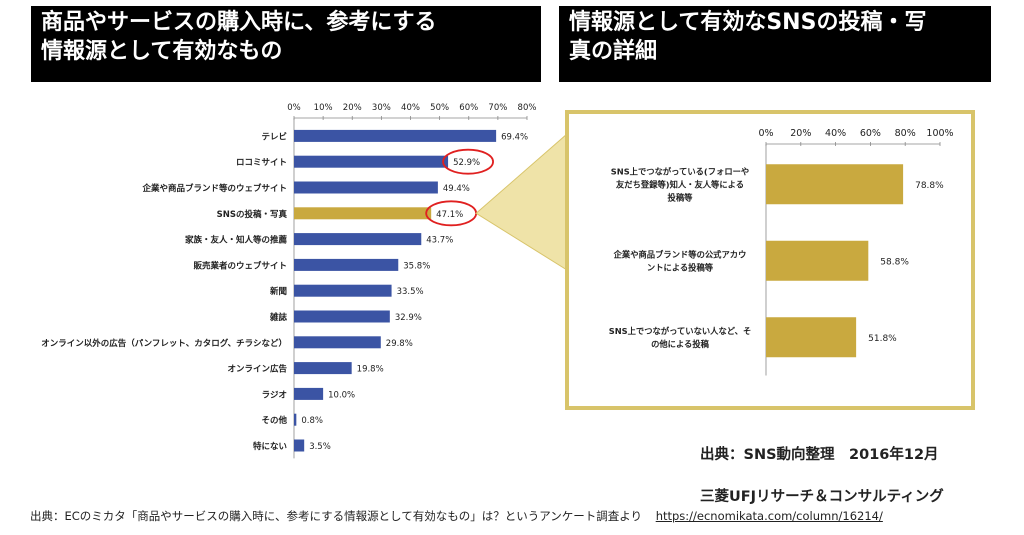 This screenshot has width=1024, height=535. Describe the element at coordinates (497, 108) in the screenshot. I see `left-x-tick-label: 70%` at that location.